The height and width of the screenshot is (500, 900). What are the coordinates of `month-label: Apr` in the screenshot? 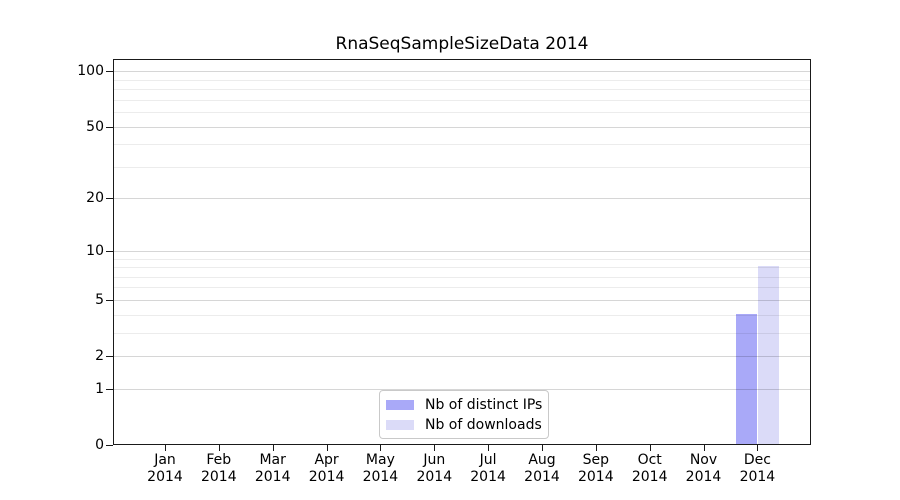 It's located at (326, 460).